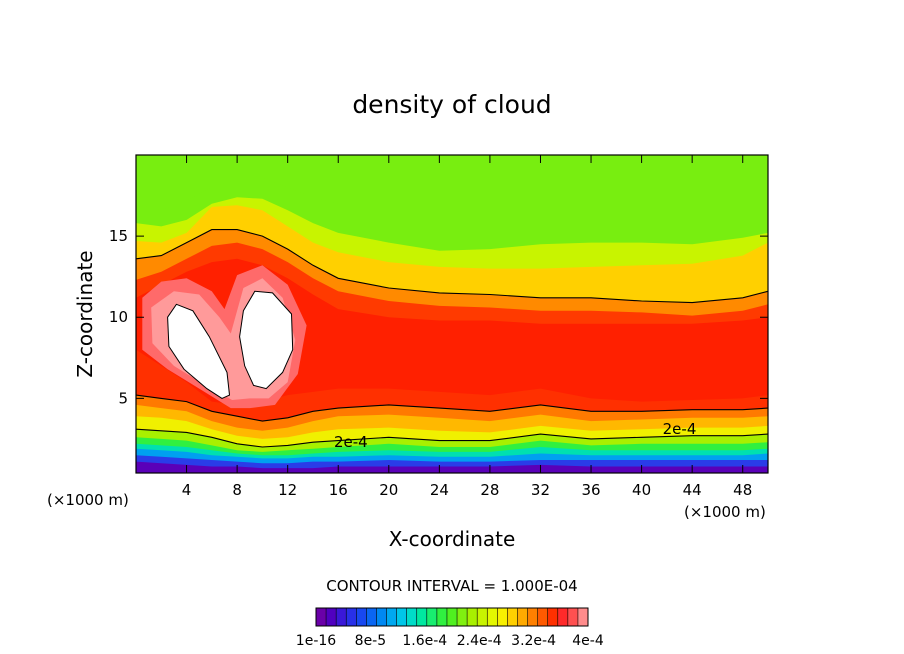  What do you see at coordinates (338, 490) in the screenshot?
I see `x-tick-label: 16` at bounding box center [338, 490].